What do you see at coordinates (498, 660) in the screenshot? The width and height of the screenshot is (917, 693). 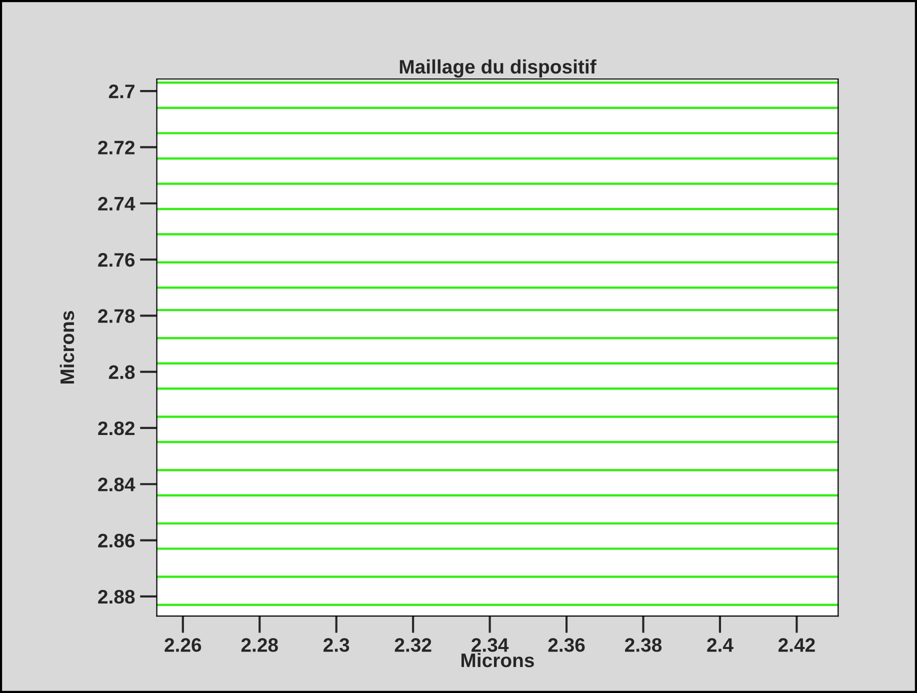 I see `x-axis-title: Microns` at bounding box center [498, 660].